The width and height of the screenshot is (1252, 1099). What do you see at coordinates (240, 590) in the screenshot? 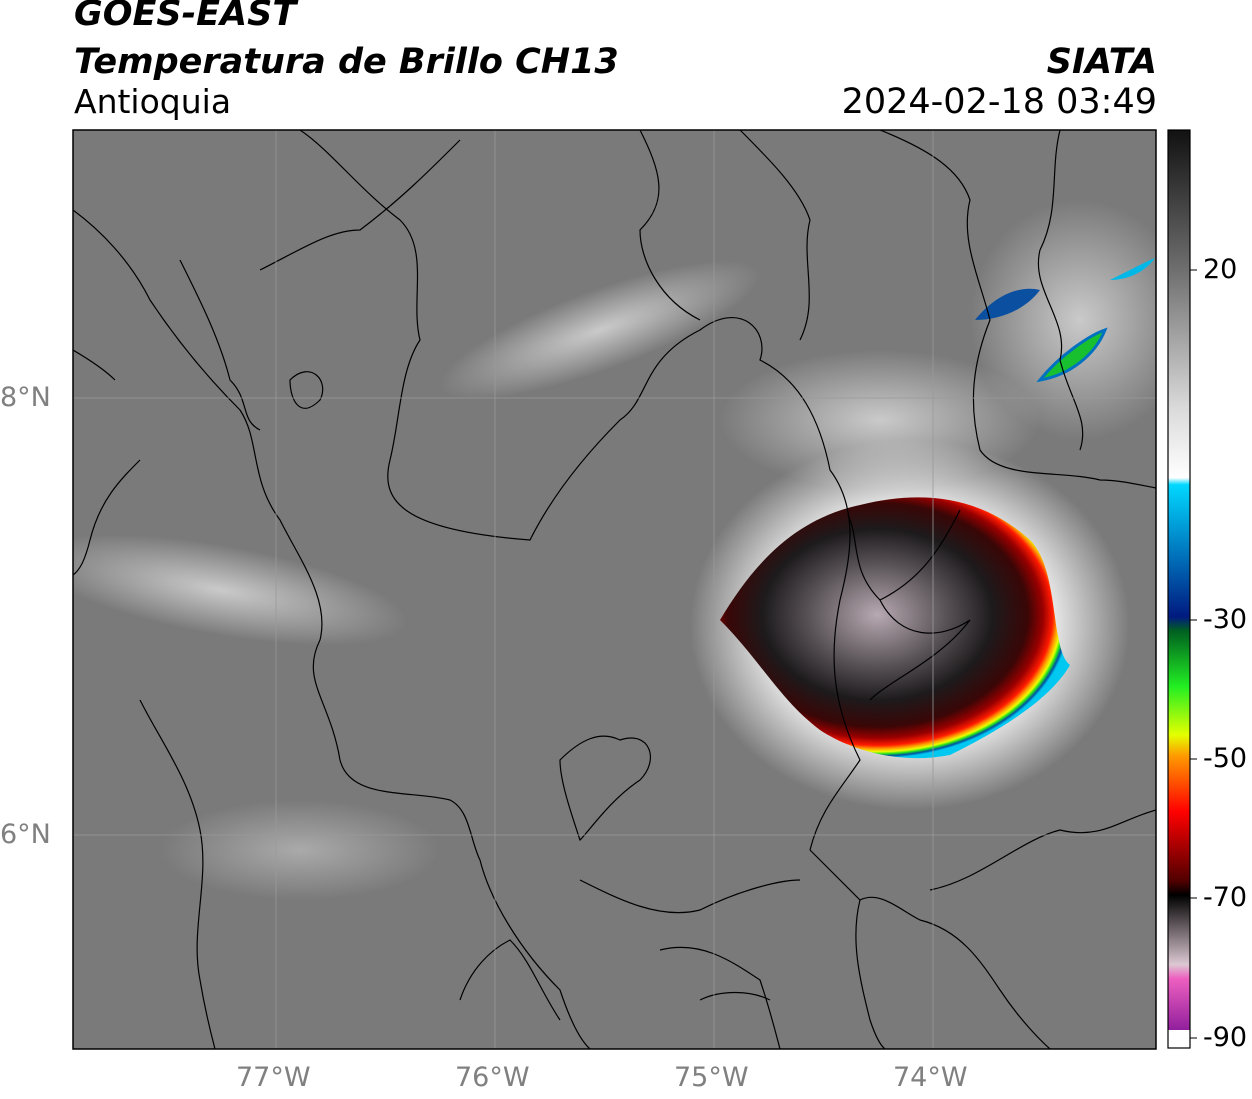
I see `cloud-band-west` at bounding box center [240, 590].